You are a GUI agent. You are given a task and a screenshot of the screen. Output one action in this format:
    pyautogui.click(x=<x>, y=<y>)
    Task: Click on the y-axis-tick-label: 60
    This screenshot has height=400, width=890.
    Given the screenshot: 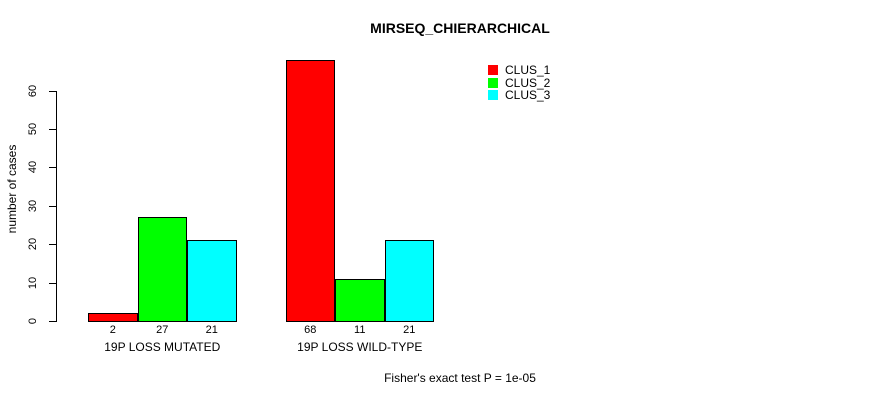 What is the action you would take?
    pyautogui.click(x=33, y=90)
    